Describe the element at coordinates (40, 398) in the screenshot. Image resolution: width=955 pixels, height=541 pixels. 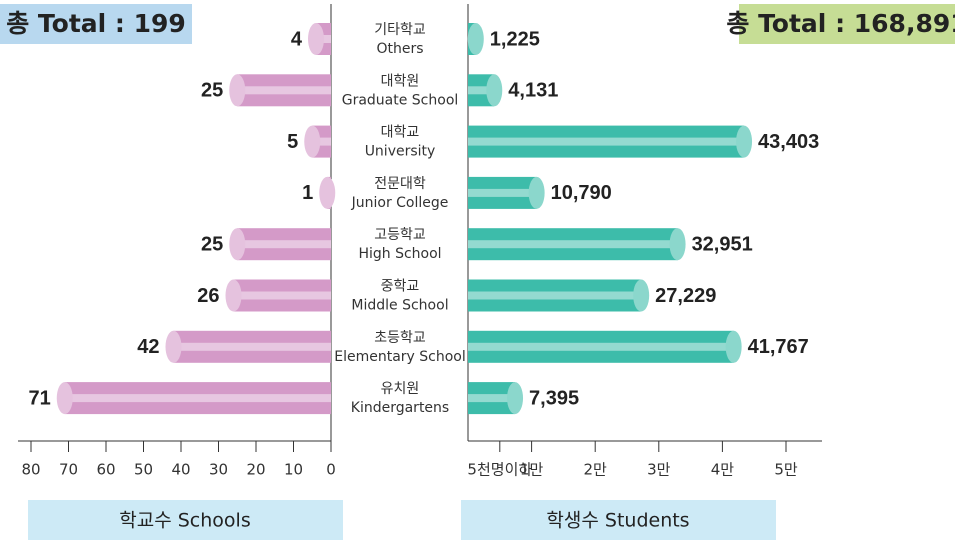
I see `data-label: 71` at that location.